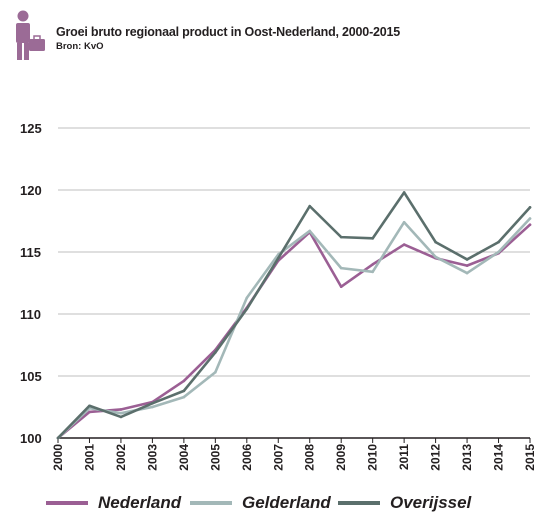  What do you see at coordinates (215, 457) in the screenshot?
I see `x-tick-label-2005: 2005` at bounding box center [215, 457].